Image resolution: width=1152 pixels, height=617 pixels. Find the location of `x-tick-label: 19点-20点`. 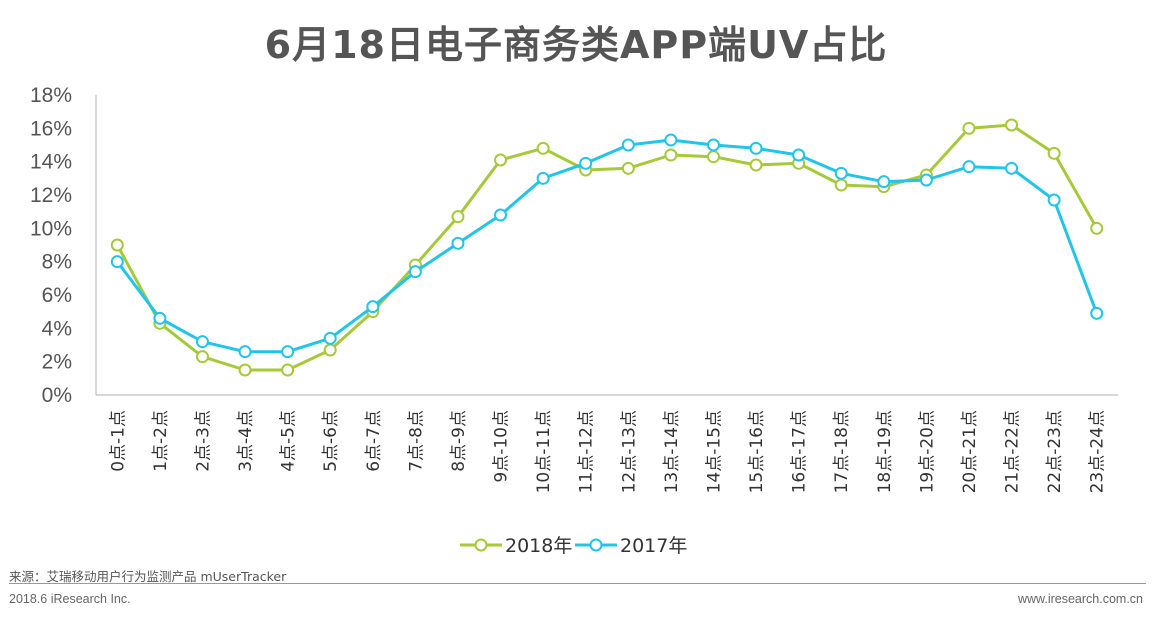

x-tick-label: 19点-20点 is located at coordinates (927, 451).